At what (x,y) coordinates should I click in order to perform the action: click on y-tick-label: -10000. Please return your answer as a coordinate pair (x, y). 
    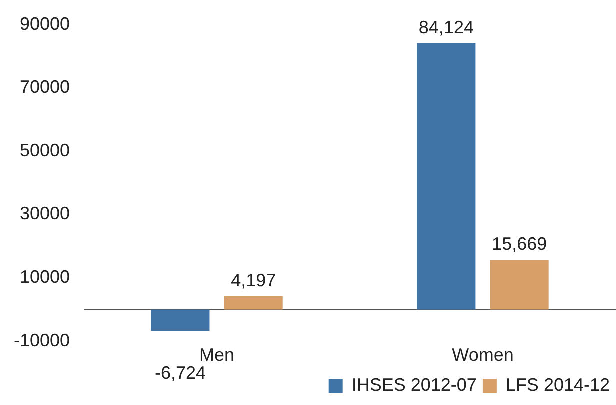
    Looking at the image, I should click on (42, 340).